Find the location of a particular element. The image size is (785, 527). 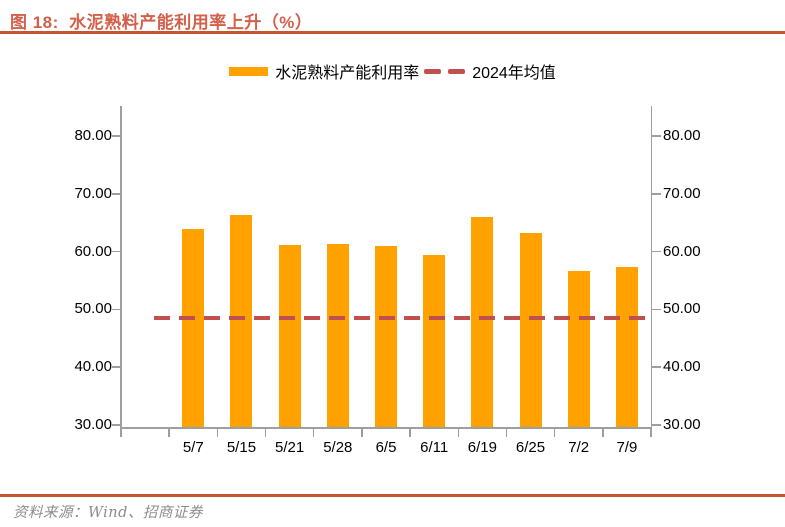

x-axis-label: 6/11 is located at coordinates (434, 447).